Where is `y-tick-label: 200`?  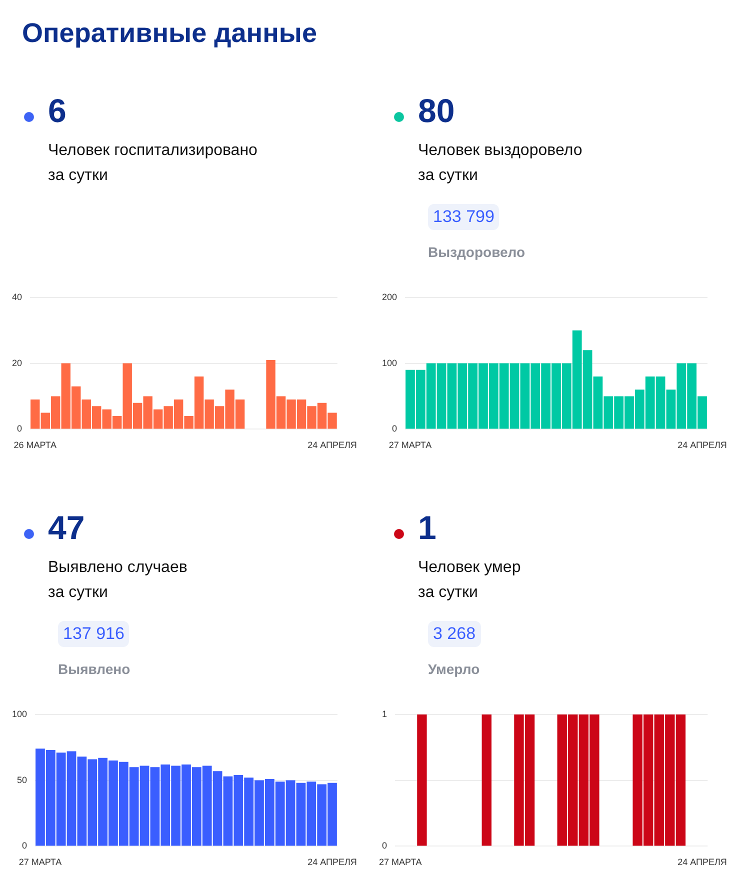 y-tick-label: 200 is located at coordinates (390, 297).